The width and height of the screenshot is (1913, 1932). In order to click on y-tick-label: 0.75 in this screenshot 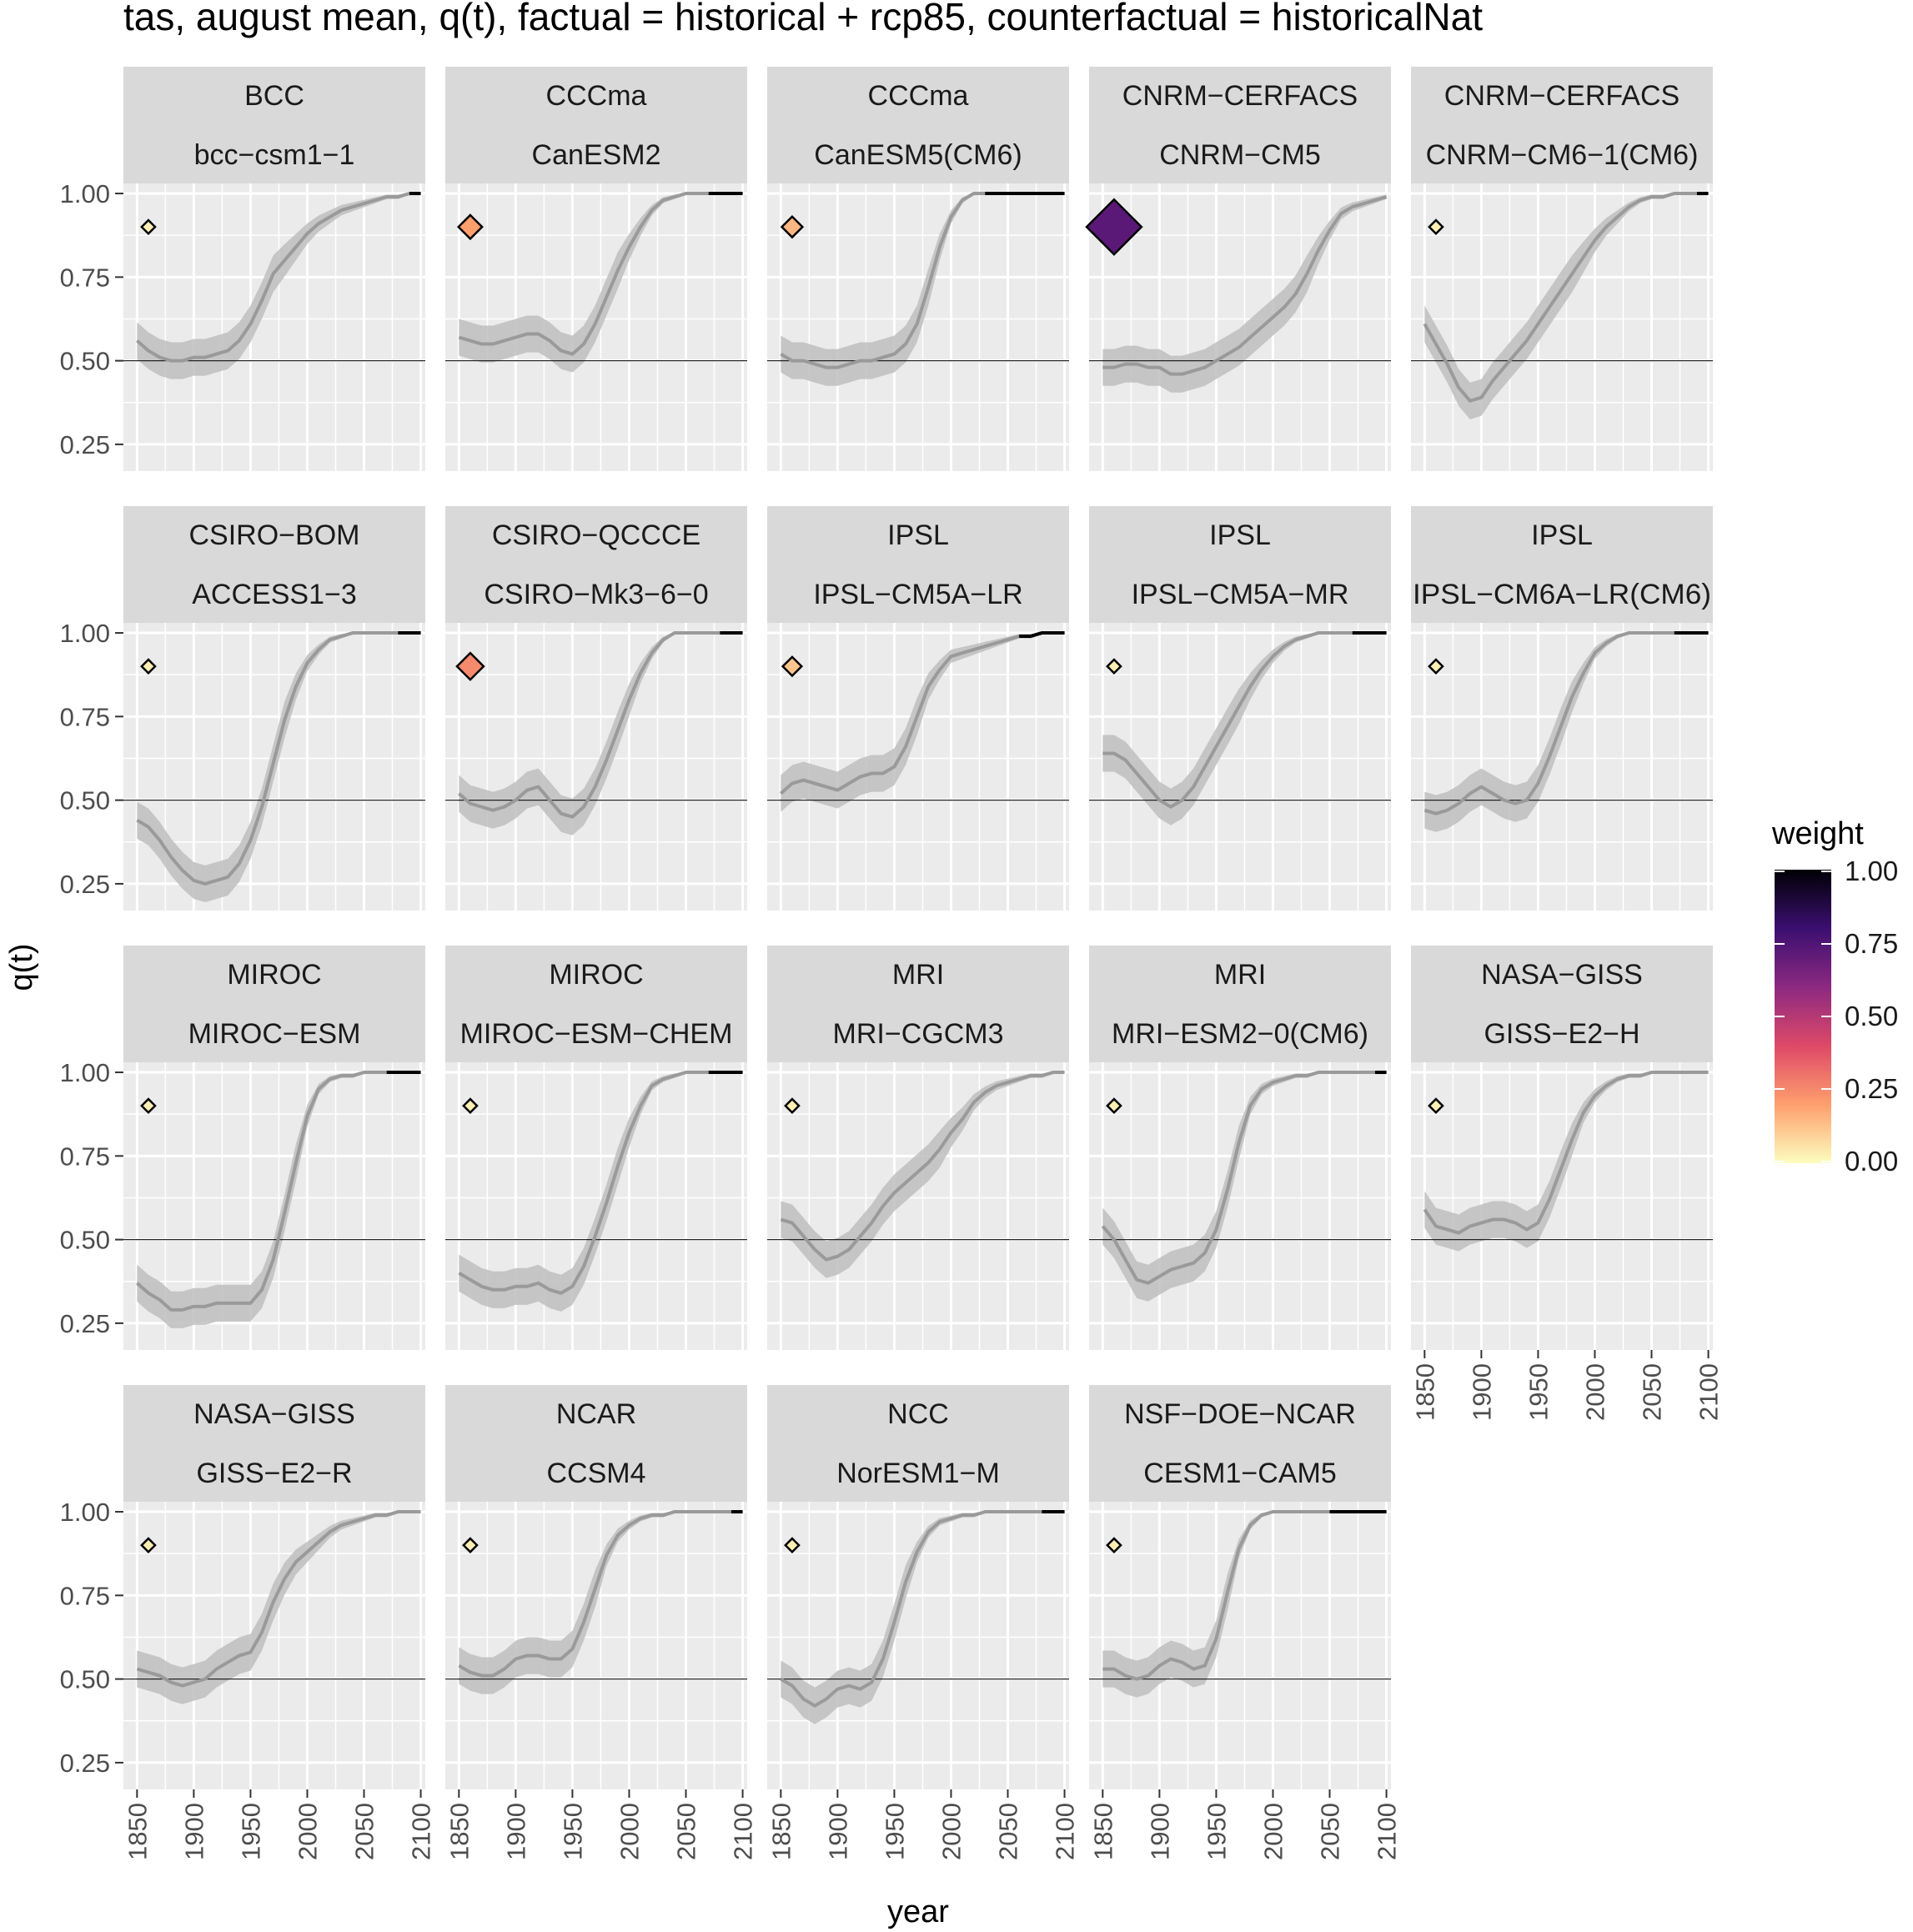, I will do `click(85, 716)`.